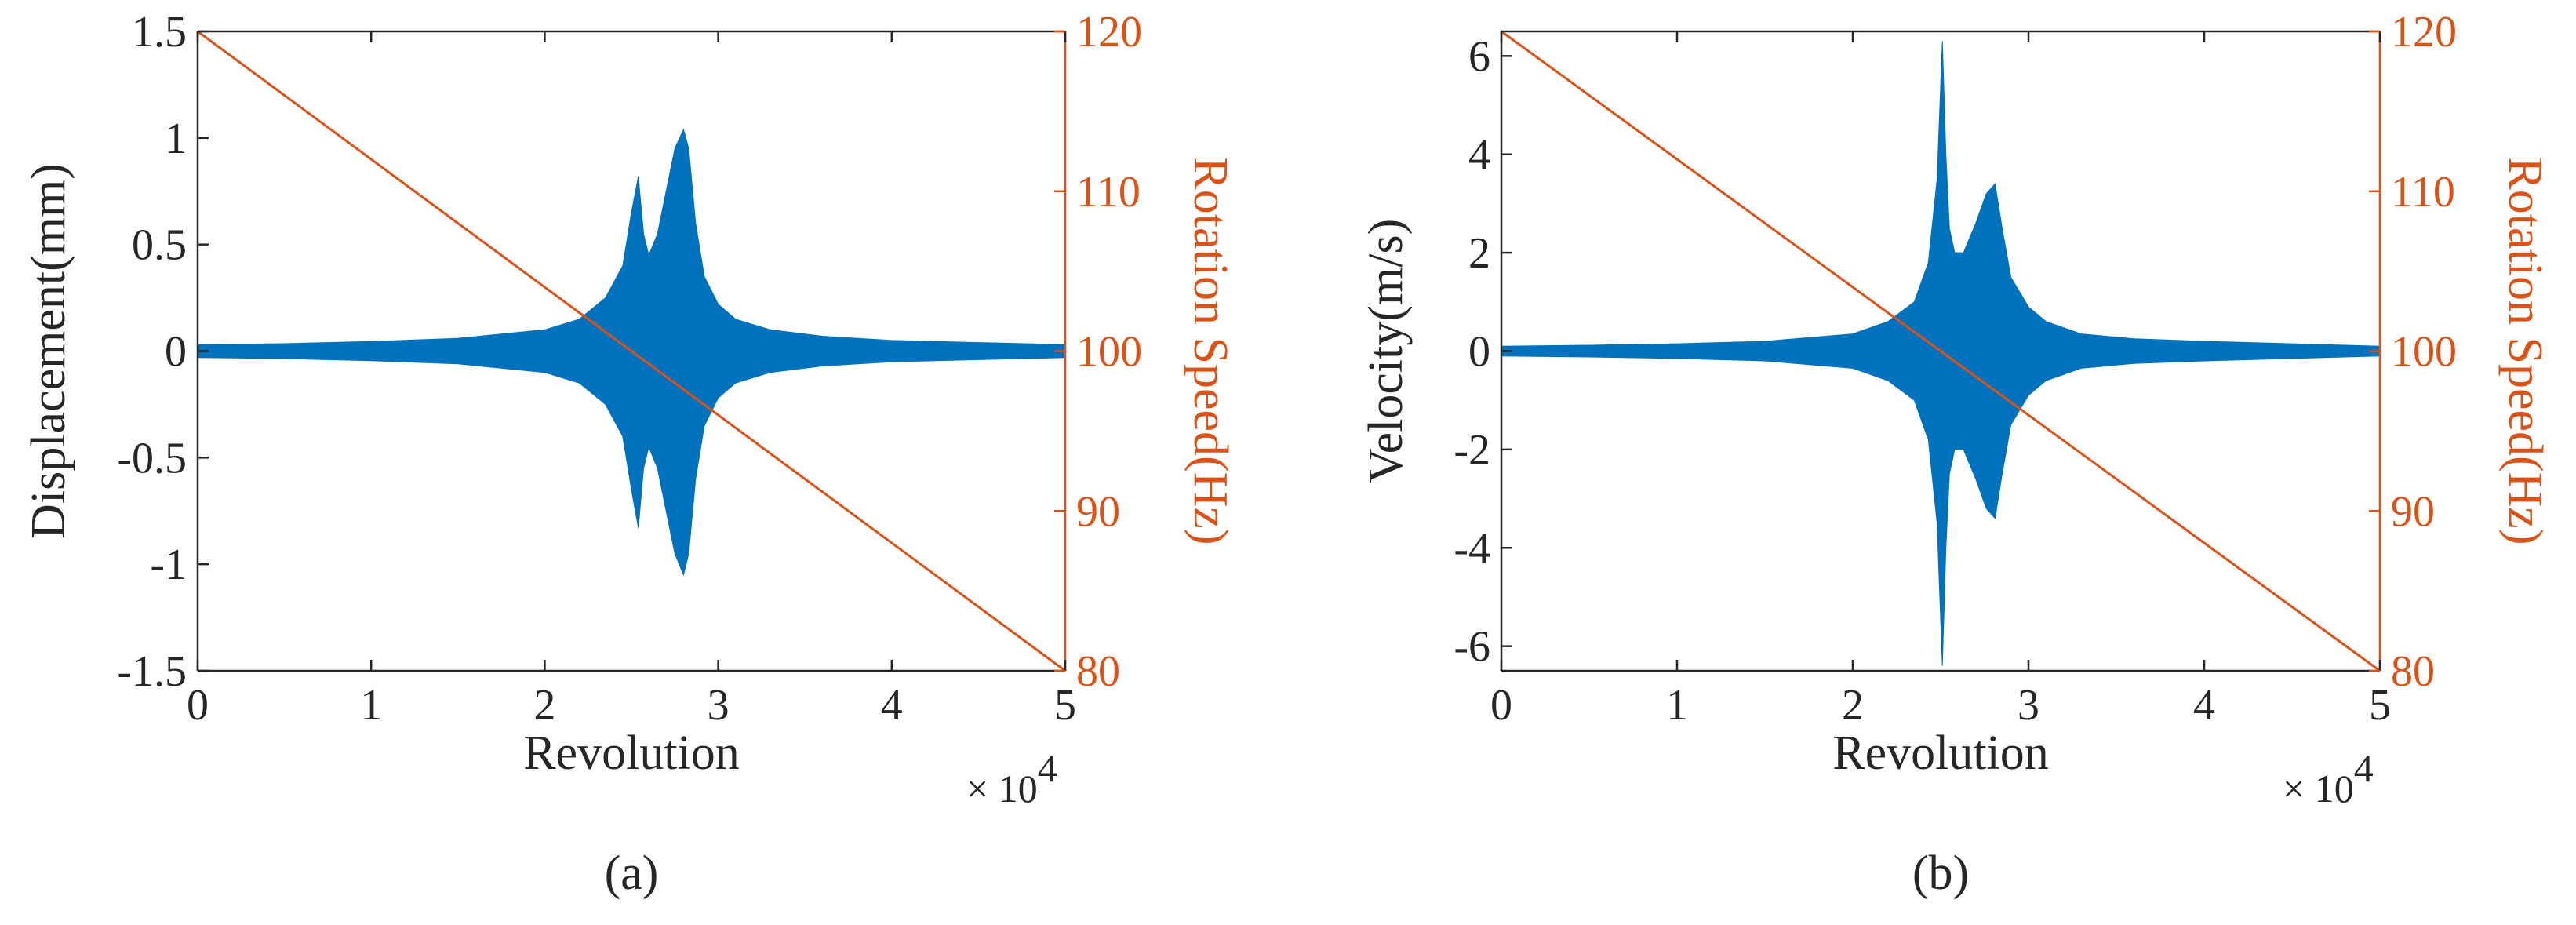  What do you see at coordinates (152, 458) in the screenshot?
I see `y-tick-label: -0.5` at bounding box center [152, 458].